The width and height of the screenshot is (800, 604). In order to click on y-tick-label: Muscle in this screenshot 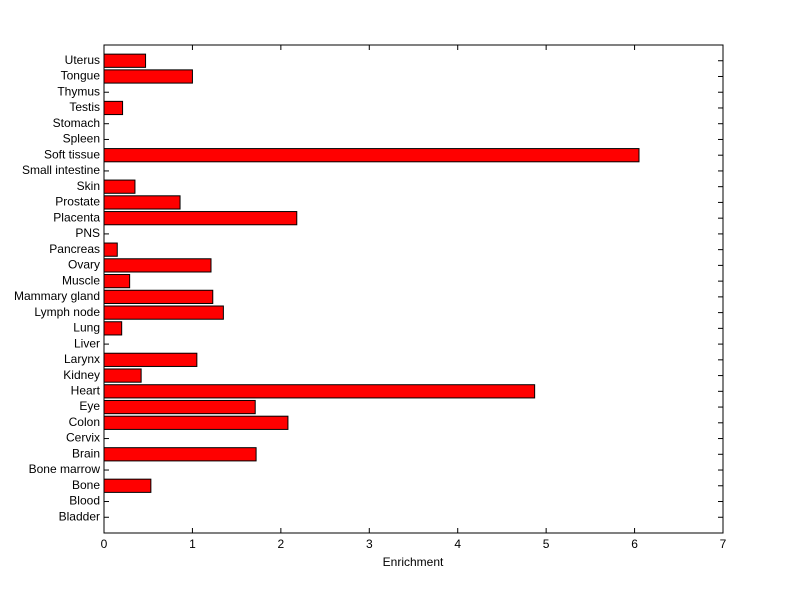, I will do `click(81, 280)`.